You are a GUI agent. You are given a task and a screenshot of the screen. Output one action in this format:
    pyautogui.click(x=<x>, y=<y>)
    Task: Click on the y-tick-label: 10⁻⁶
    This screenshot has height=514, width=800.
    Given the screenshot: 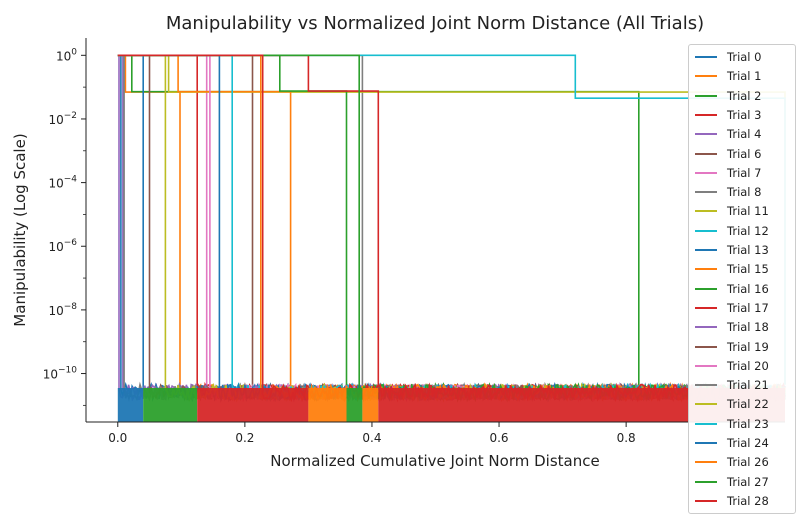 What is the action you would take?
    pyautogui.click(x=62, y=246)
    